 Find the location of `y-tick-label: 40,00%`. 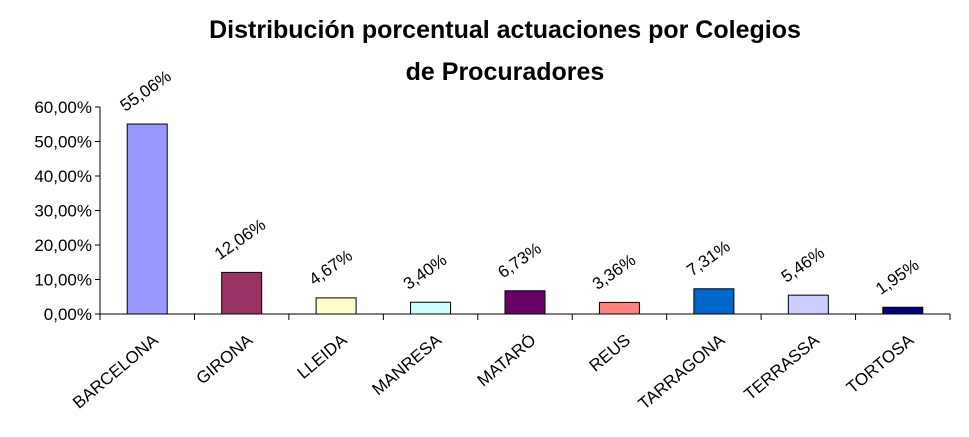

y-tick-label: 40,00% is located at coordinates (63, 176).